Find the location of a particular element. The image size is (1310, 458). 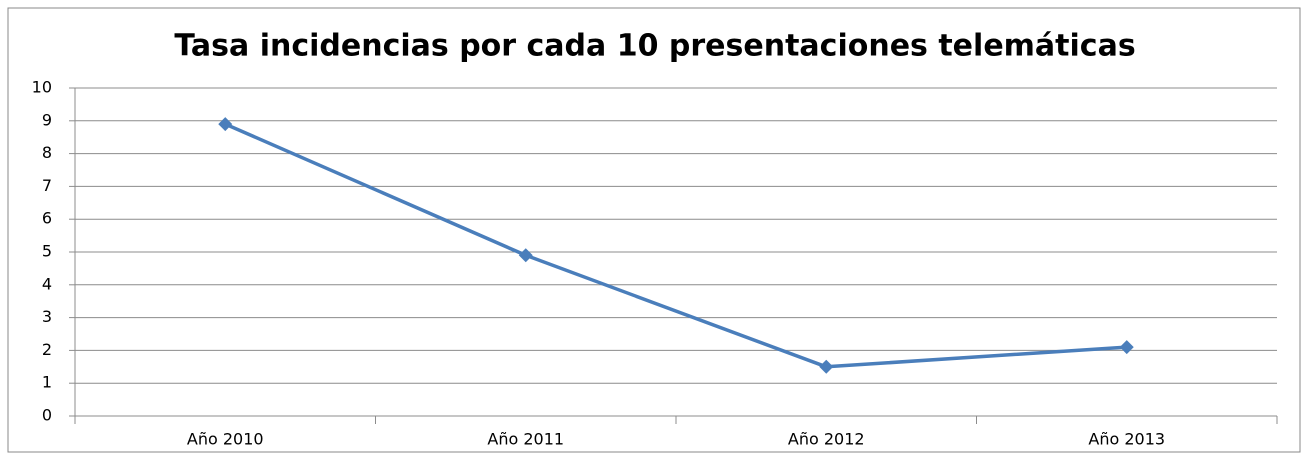

y-tick-label: 3 is located at coordinates (47, 316).